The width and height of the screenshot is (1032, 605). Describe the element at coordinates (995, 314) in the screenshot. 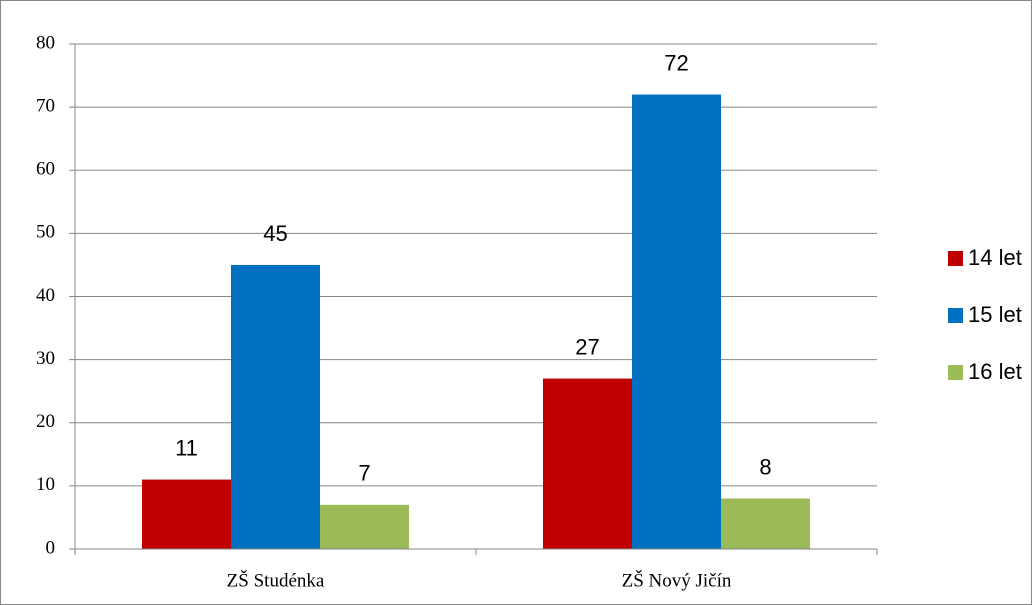

I see `legend-label: 15 let` at that location.